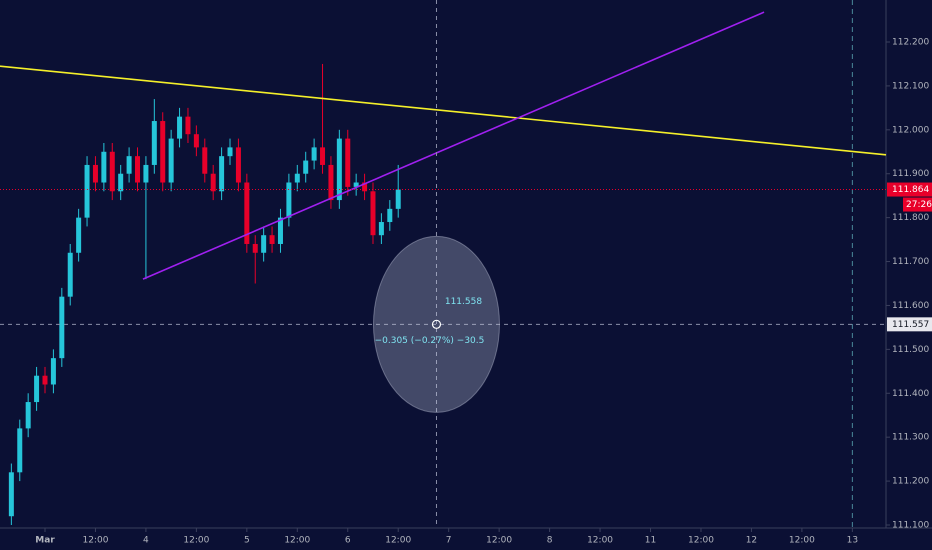 The image size is (932, 550). Describe the element at coordinates (910, 43) in the screenshot. I see `y-tick-label: 112.200` at that location.